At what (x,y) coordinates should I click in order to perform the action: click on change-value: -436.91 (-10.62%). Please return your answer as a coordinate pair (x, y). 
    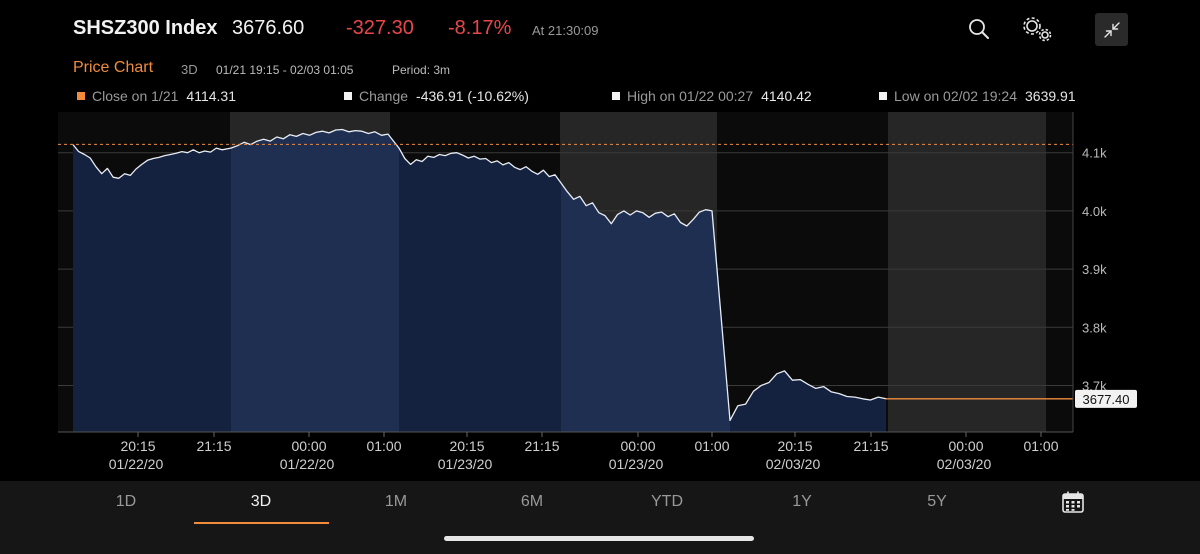
    Looking at the image, I should click on (472, 96).